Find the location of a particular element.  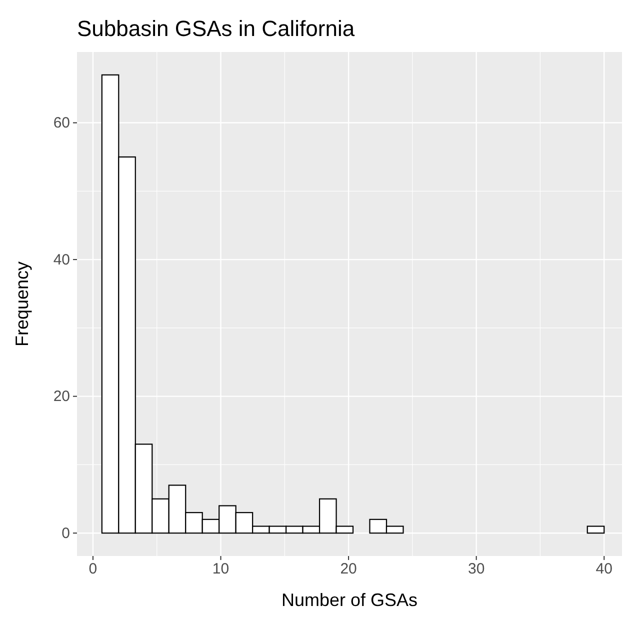

x-tick-label: 30 is located at coordinates (476, 569).